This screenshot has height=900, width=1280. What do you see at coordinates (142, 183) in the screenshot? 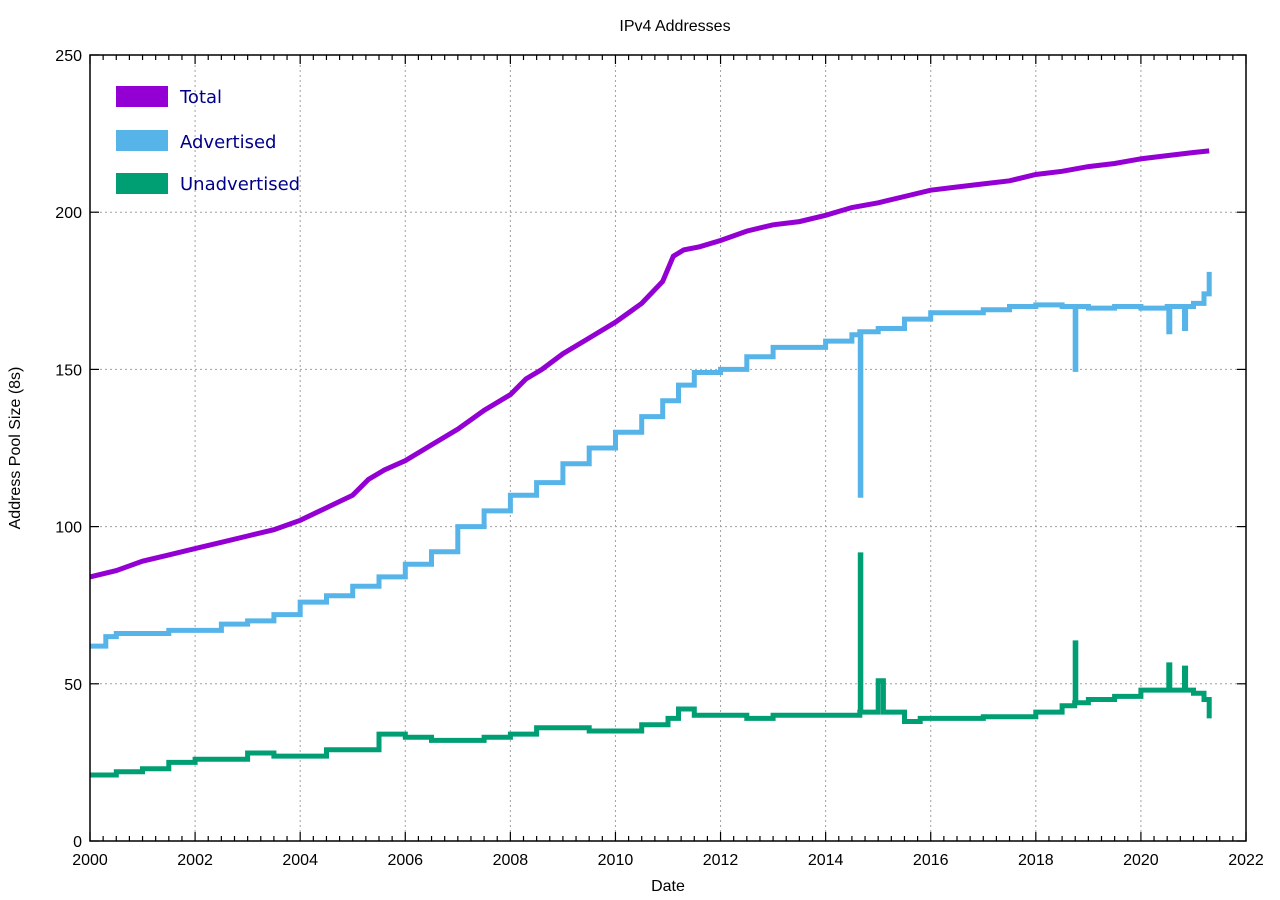
I see `legend-swatch-unadvertised` at bounding box center [142, 183].